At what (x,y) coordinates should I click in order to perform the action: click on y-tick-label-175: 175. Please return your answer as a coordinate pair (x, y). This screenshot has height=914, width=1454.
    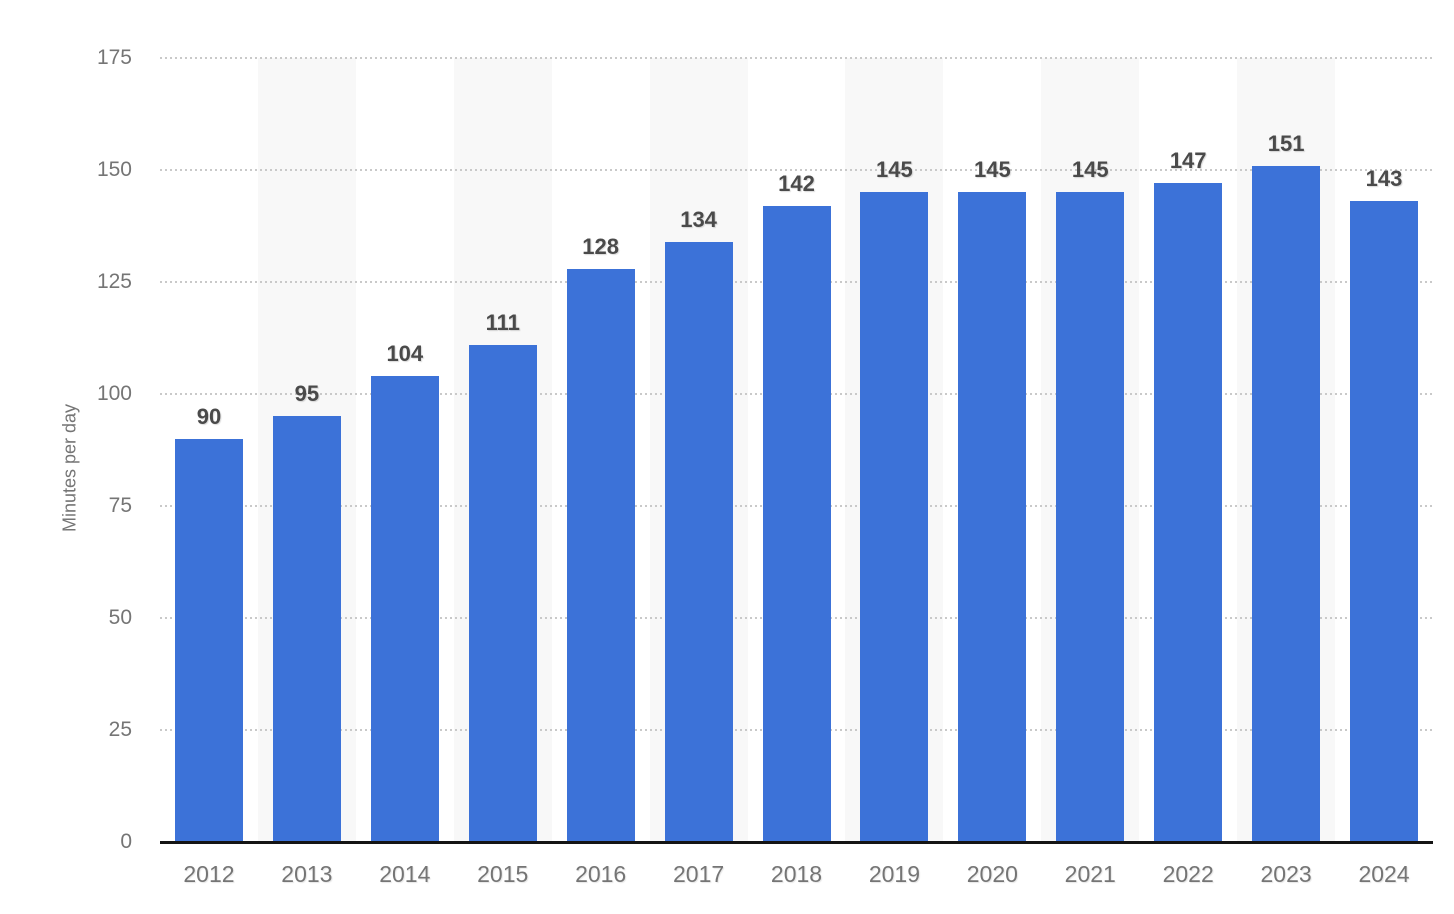
    Looking at the image, I should click on (114, 57).